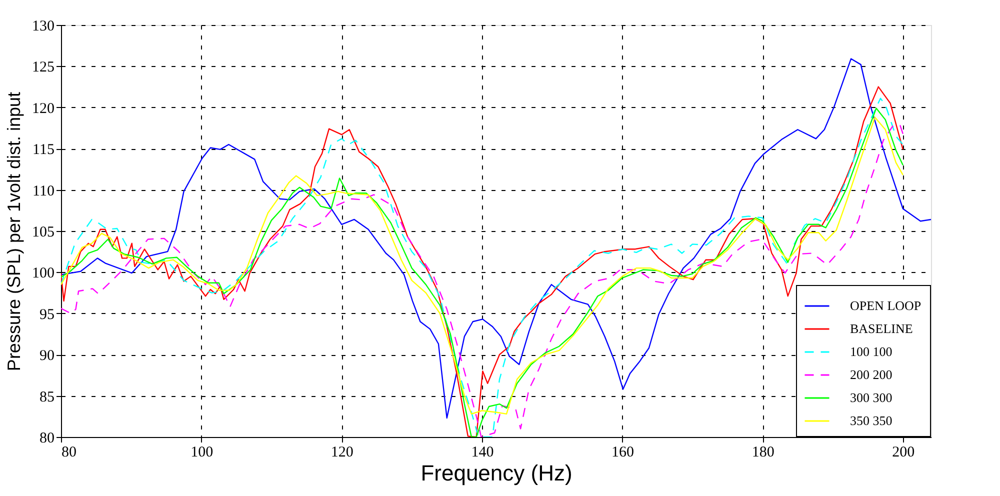 The image size is (1000, 496). I want to click on y-tick-label: 105, so click(43, 232).